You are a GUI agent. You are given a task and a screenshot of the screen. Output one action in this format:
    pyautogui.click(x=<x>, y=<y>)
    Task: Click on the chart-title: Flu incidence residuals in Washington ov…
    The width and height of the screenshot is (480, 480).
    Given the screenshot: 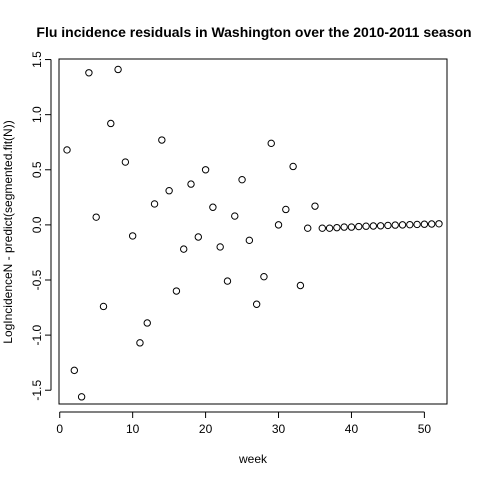 What is the action you would take?
    pyautogui.click(x=253, y=32)
    